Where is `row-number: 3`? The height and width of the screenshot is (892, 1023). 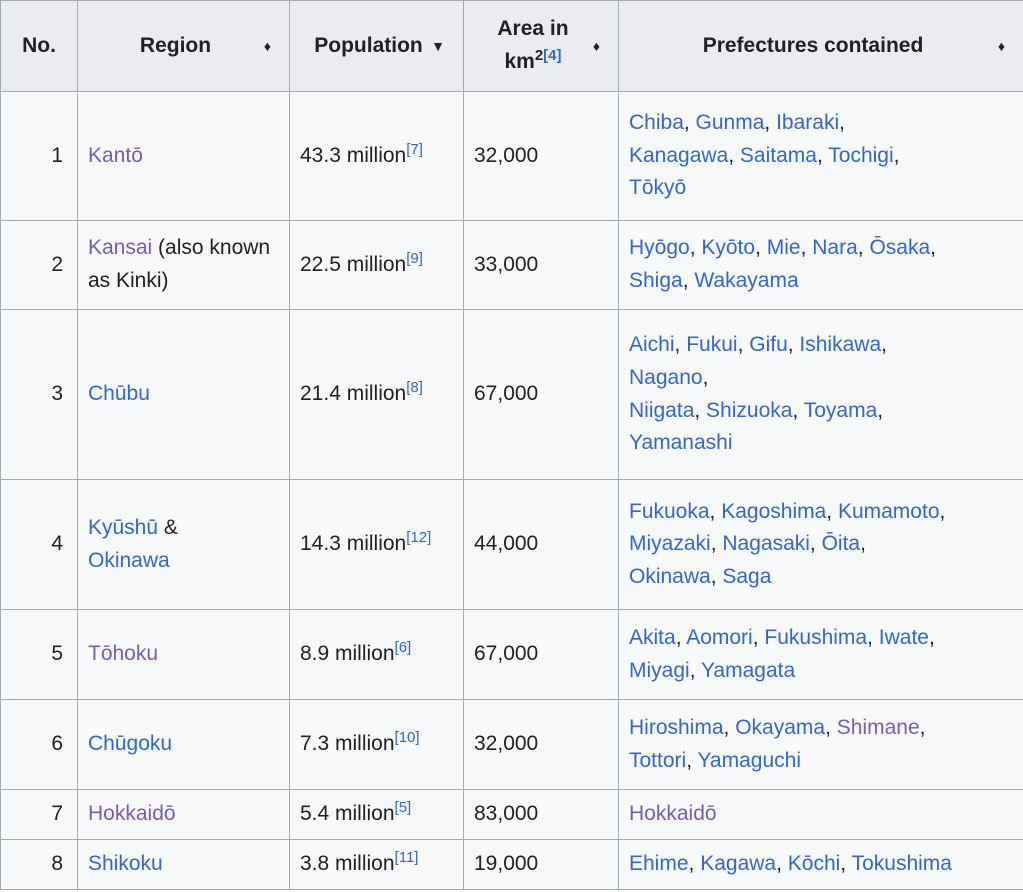
row-number: 3 is located at coordinates (39, 394).